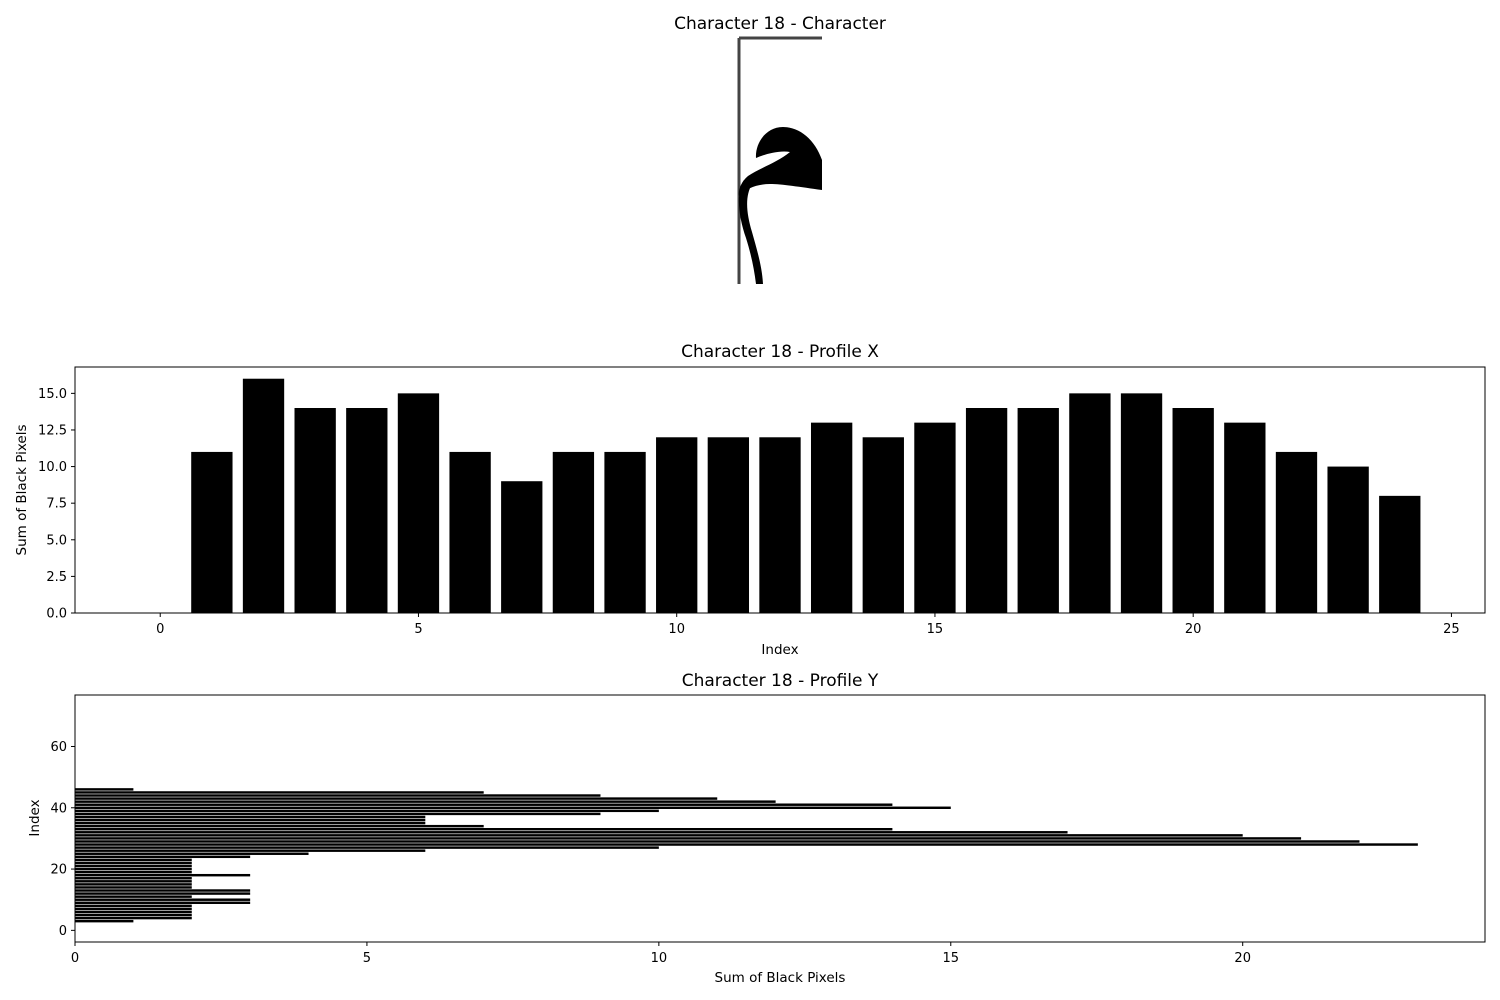  What do you see at coordinates (1242, 958) in the screenshot?
I see `profile-y-xtick-label: 20` at bounding box center [1242, 958].